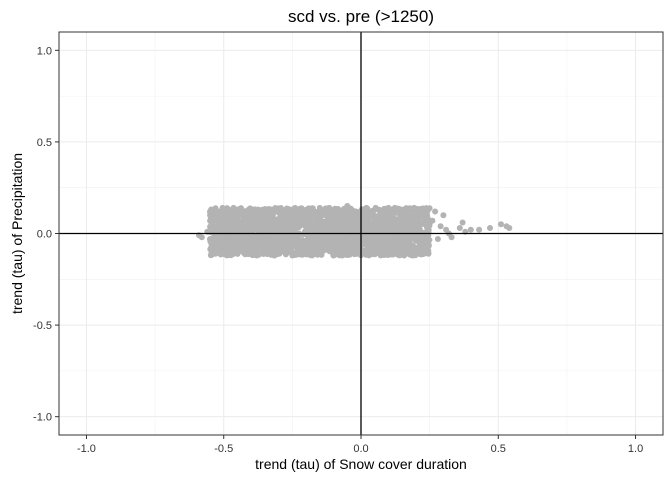  What do you see at coordinates (498, 449) in the screenshot?
I see `x-tick-label: 0.5` at bounding box center [498, 449].